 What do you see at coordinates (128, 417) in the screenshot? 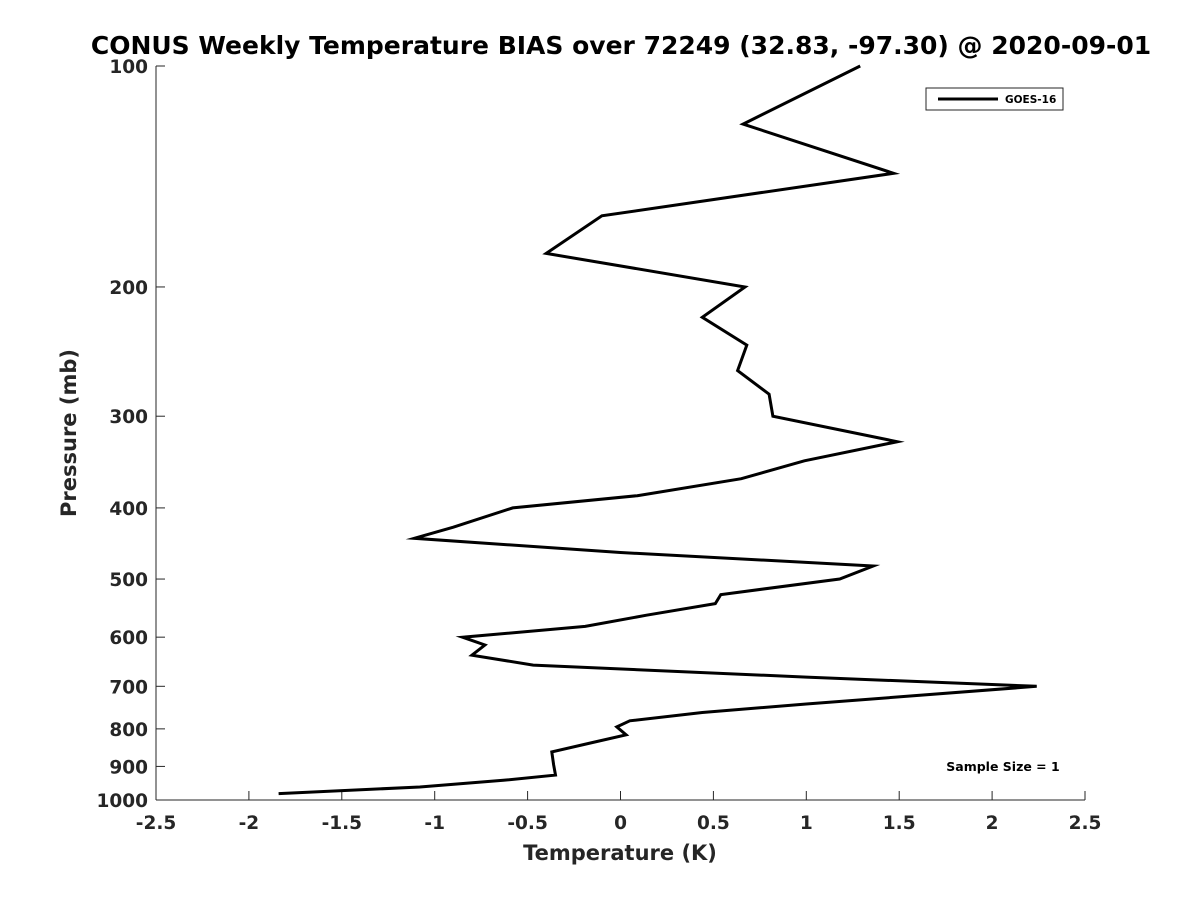
I see `y-tick-label: 300` at bounding box center [128, 417].